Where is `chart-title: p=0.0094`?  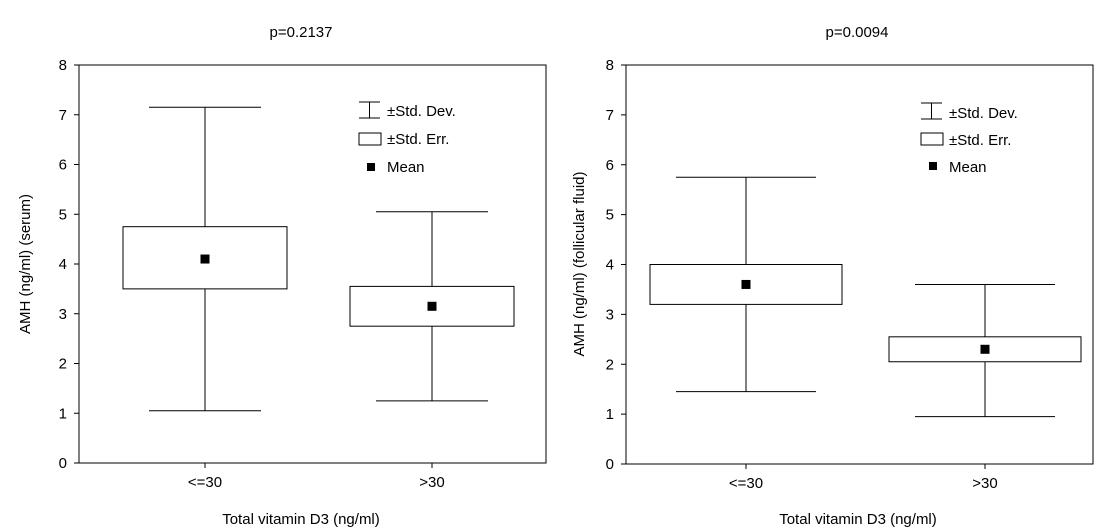 chart-title: p=0.0094 is located at coordinates (857, 32).